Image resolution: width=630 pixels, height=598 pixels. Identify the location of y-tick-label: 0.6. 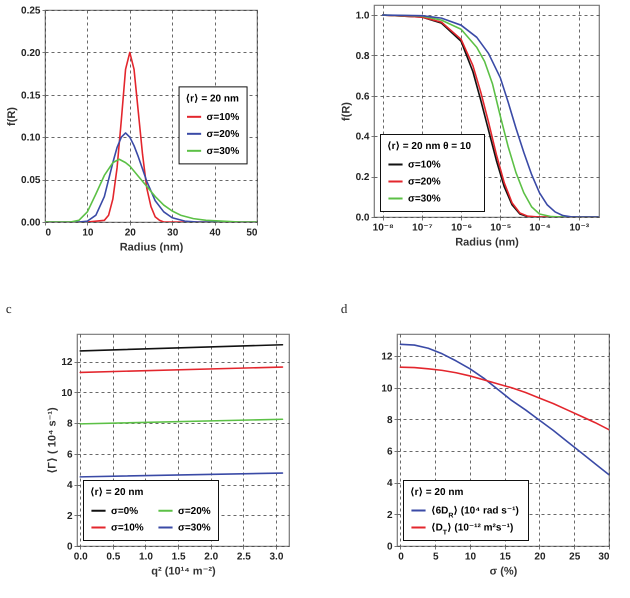
(363, 96).